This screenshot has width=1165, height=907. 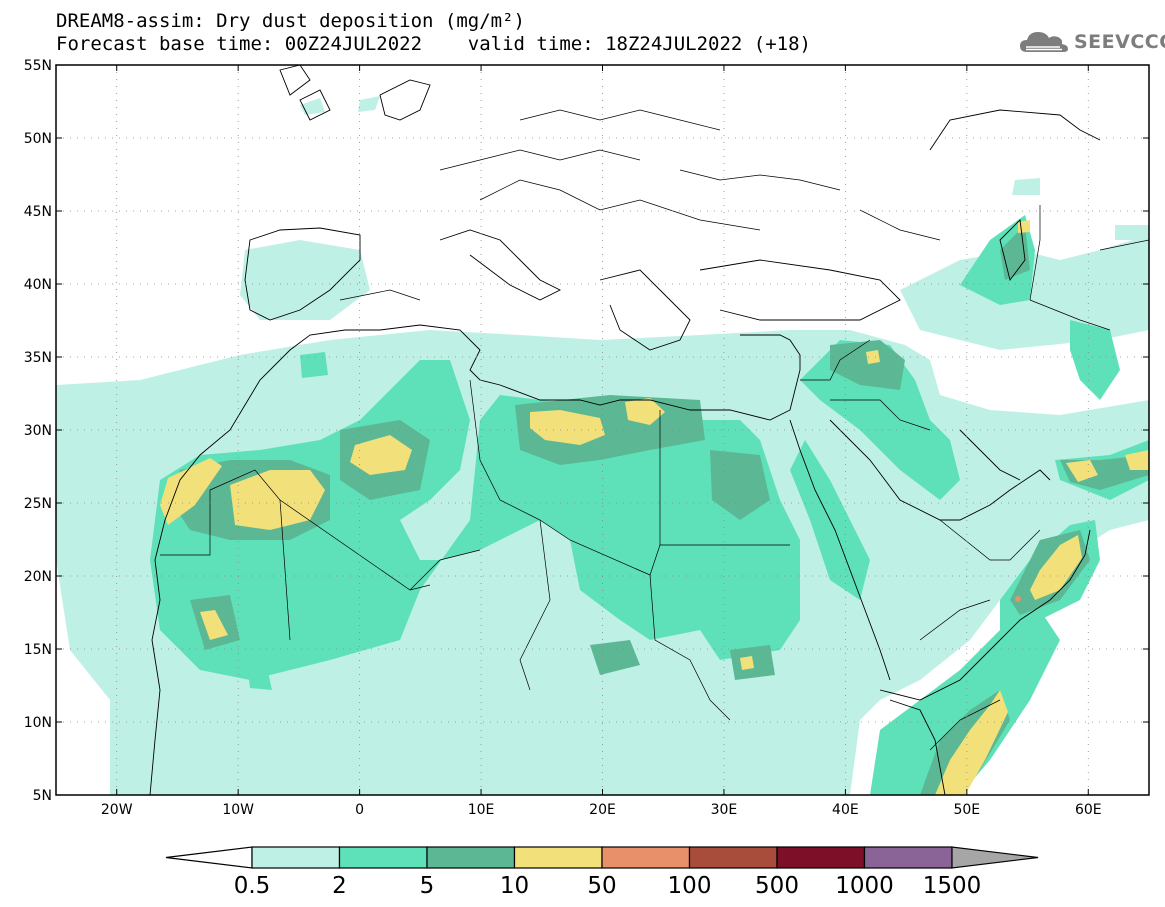 What do you see at coordinates (724, 810) in the screenshot?
I see `lon-tick-label: 30E` at bounding box center [724, 810].